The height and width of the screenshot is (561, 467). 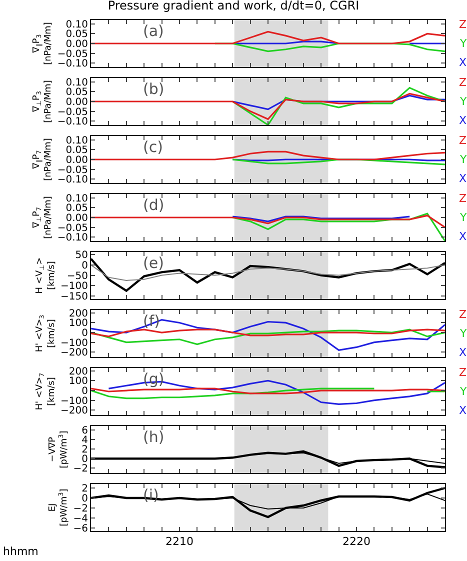 What do you see at coordinates (80, 529) in the screenshot?
I see `y-tick-label: −6` at bounding box center [80, 529].